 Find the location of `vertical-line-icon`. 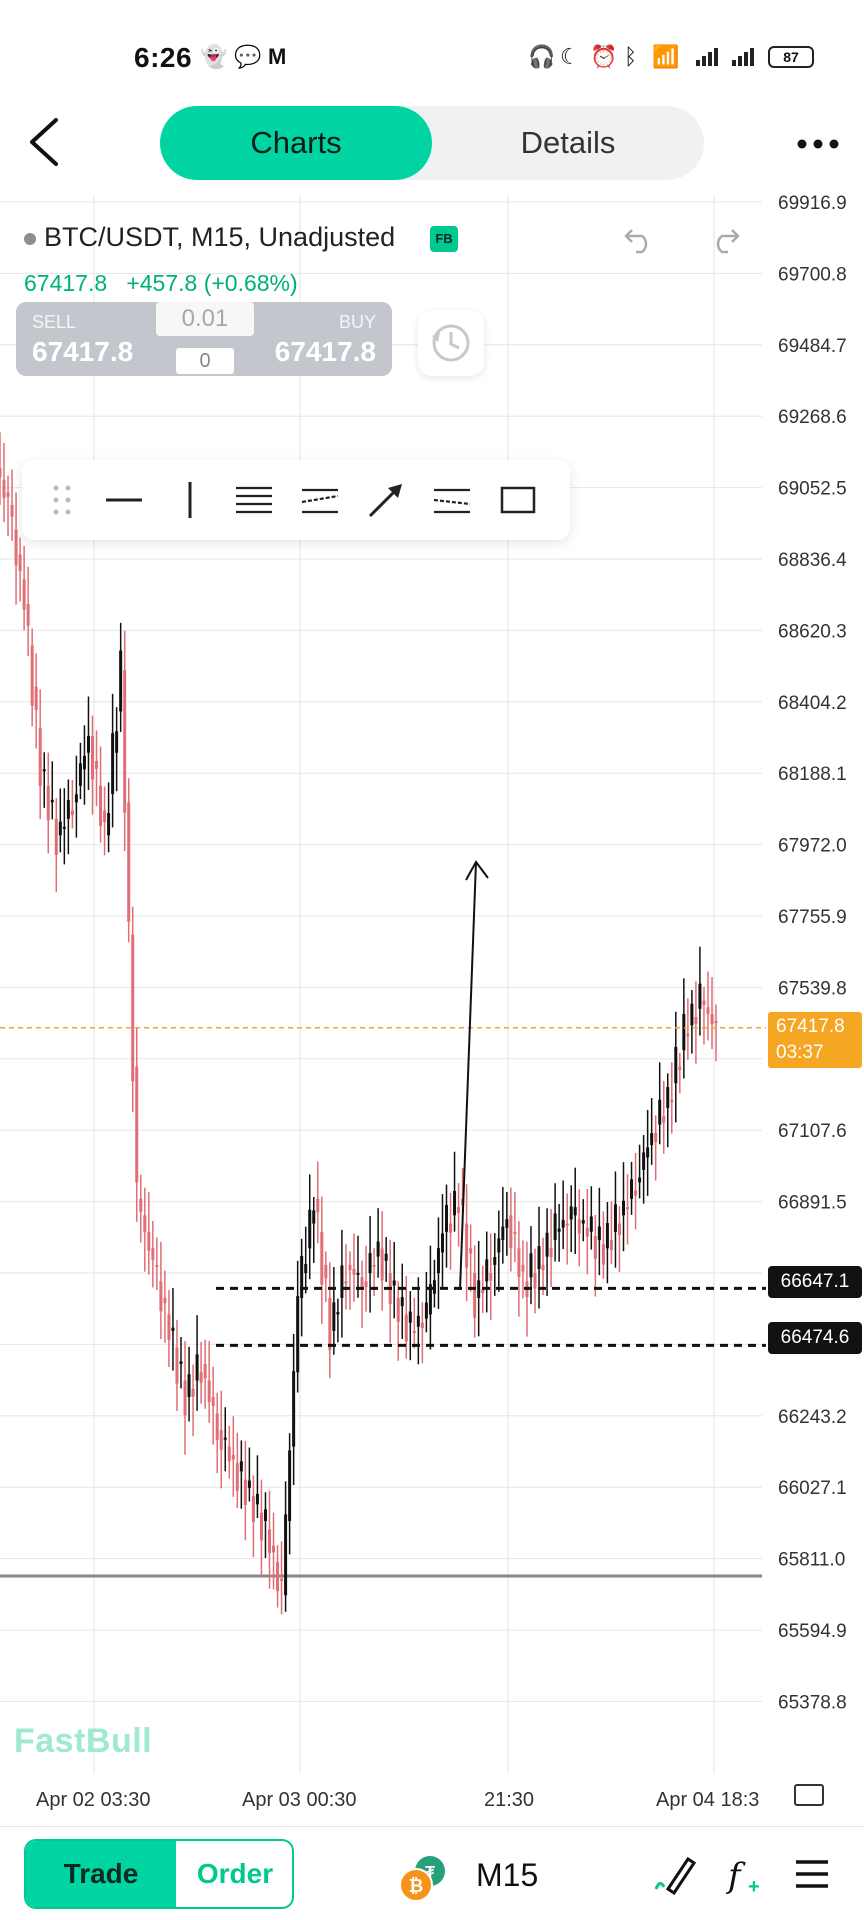

vertical-line-icon is located at coordinates (190, 500).